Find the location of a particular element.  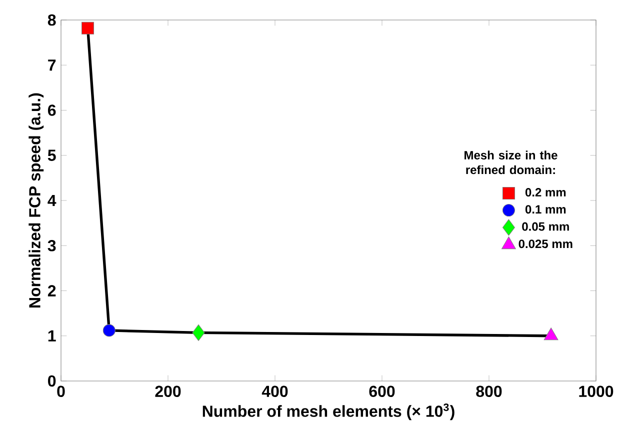

legend-label: 0.1 mm is located at coordinates (545, 209).